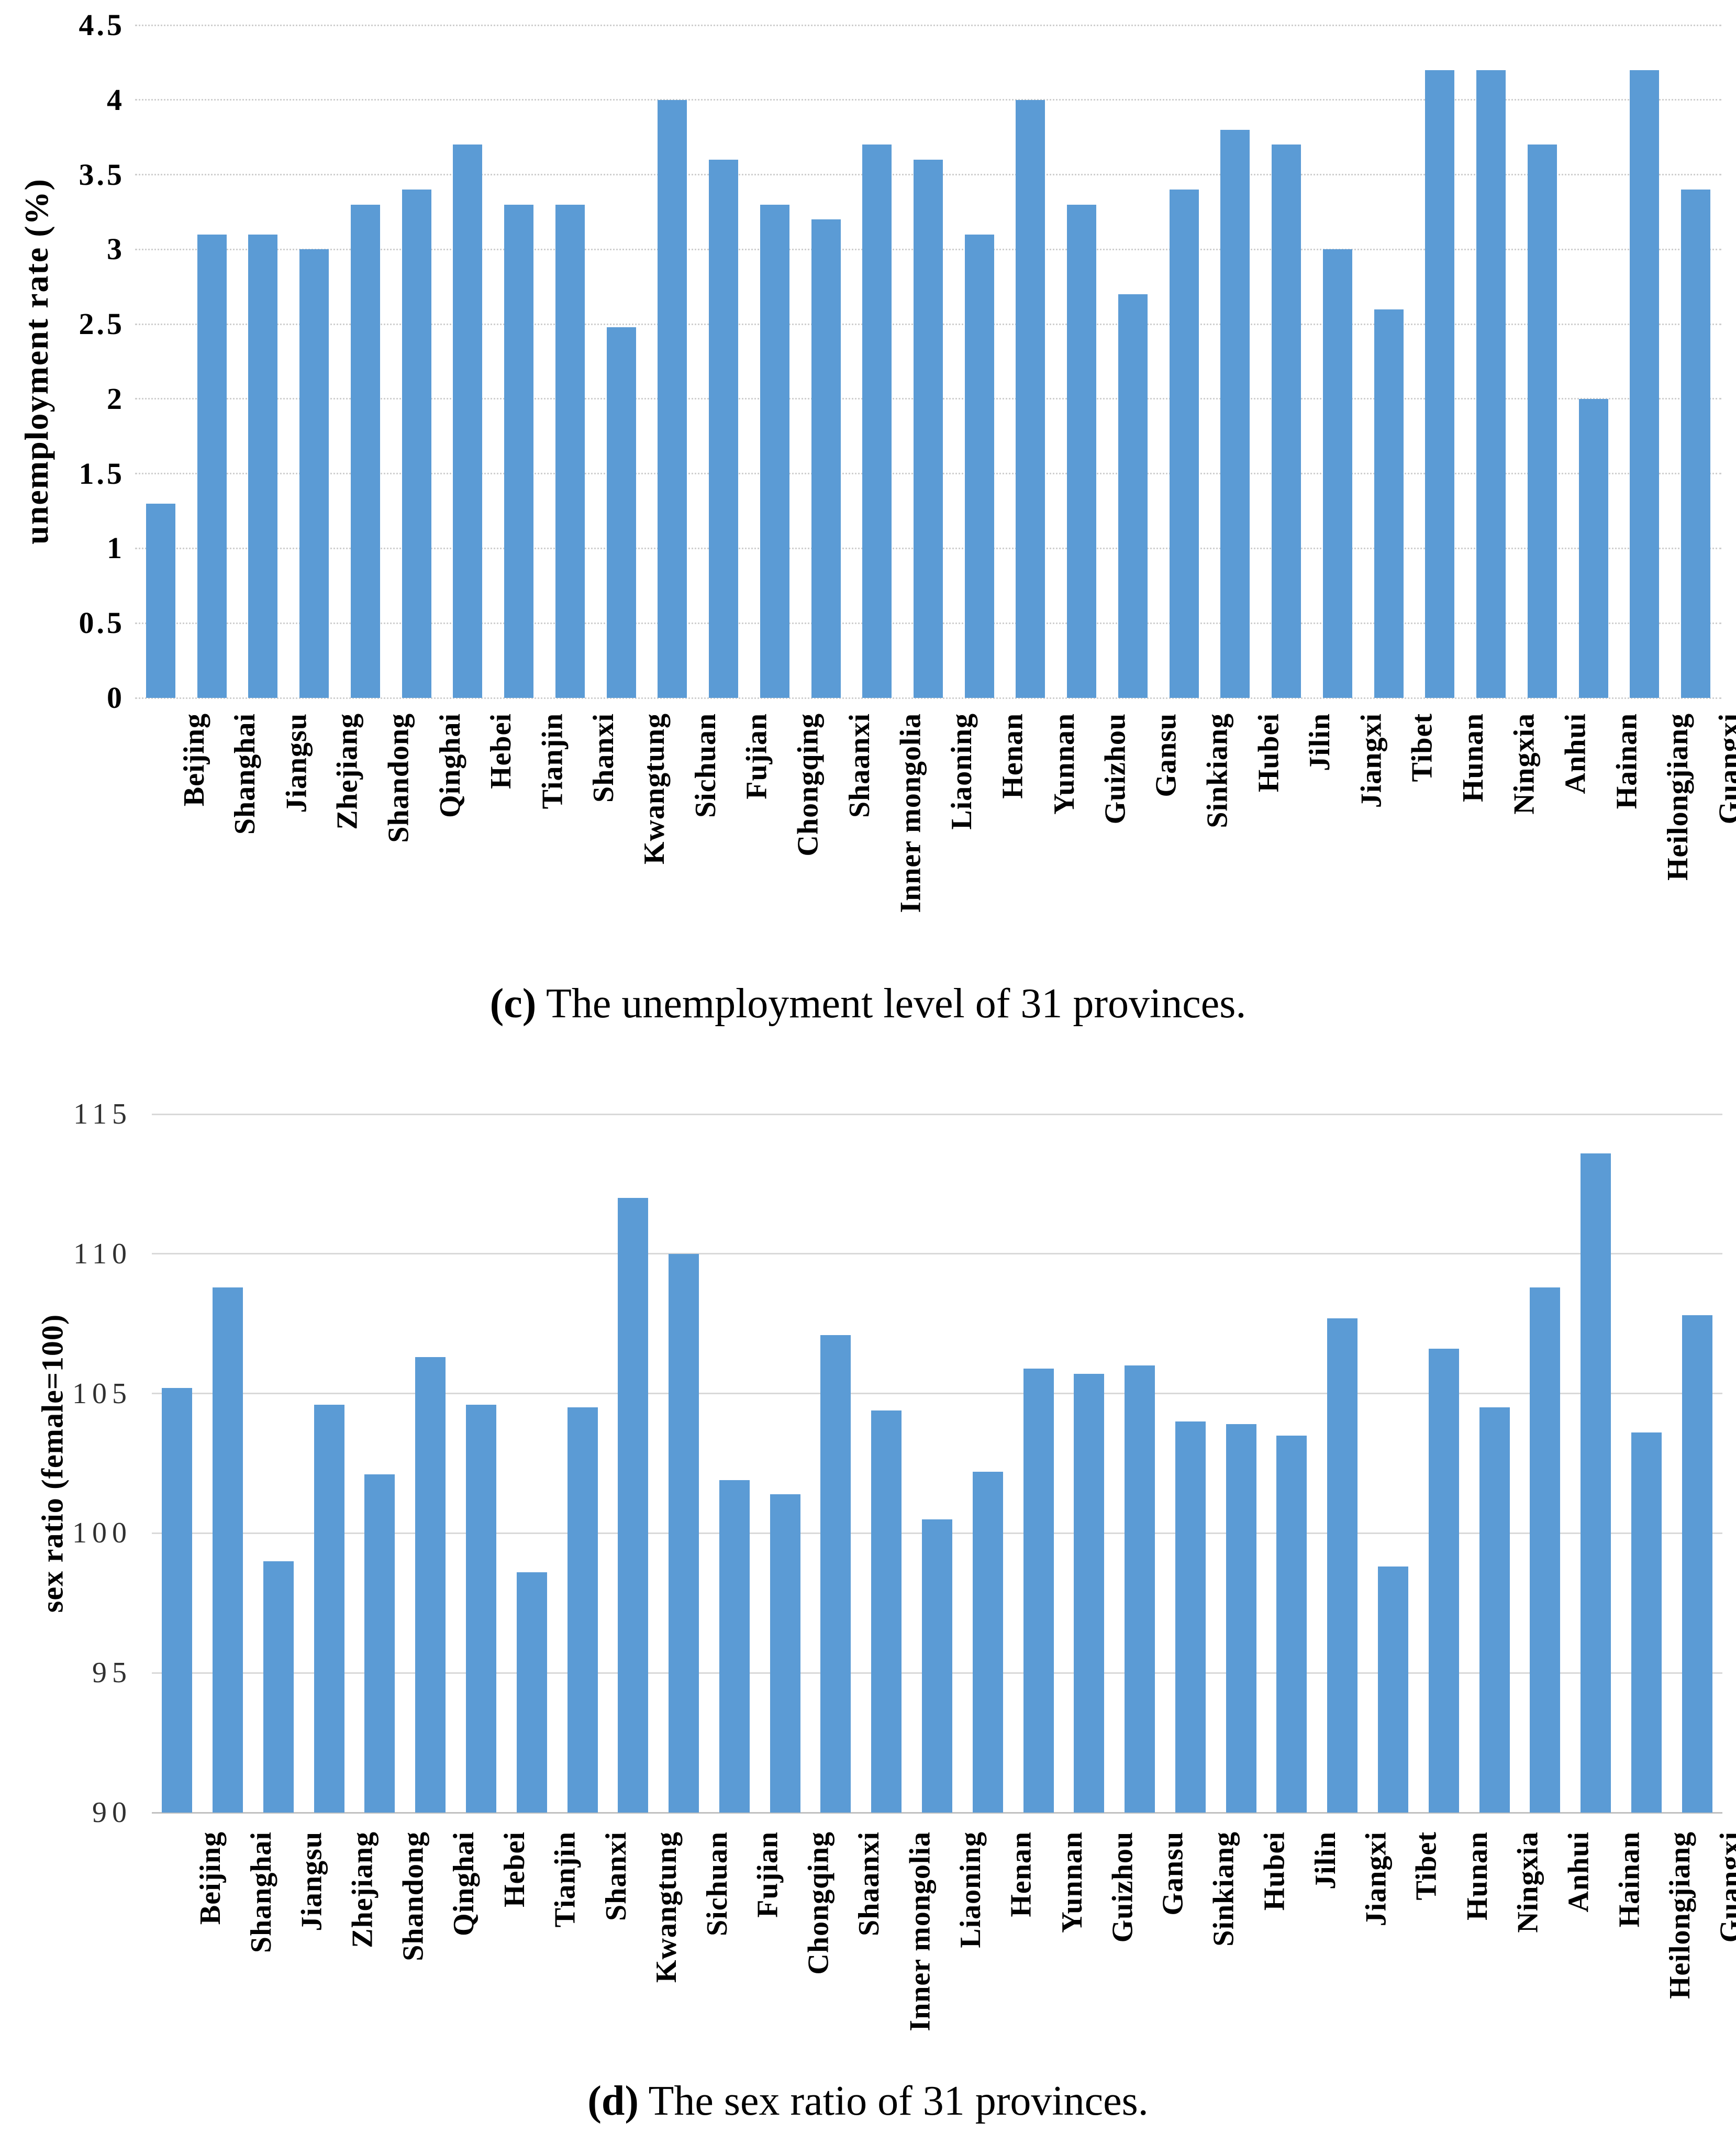 The height and width of the screenshot is (2133, 1736). I want to click on y-tick-label: 2.5, so click(102, 324).